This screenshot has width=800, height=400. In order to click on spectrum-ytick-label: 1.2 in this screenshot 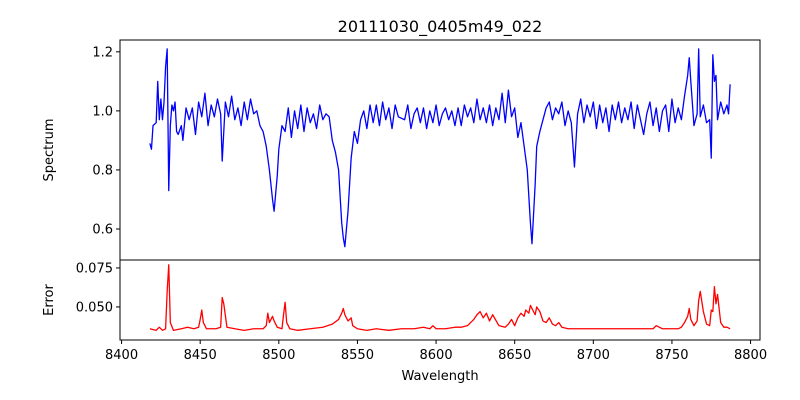, I will do `click(102, 52)`.